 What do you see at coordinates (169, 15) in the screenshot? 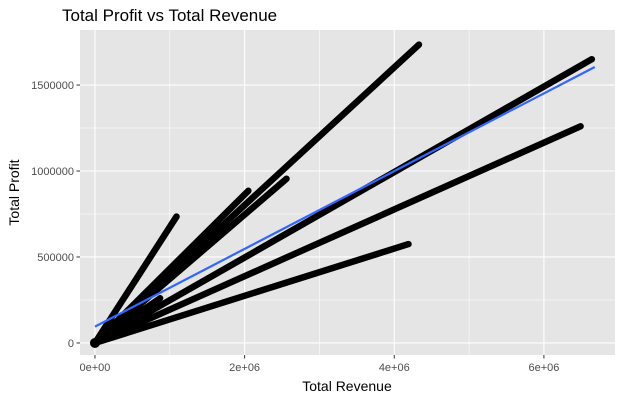
I see `chart-title: Total Profit vs Total Revenue` at bounding box center [169, 15].